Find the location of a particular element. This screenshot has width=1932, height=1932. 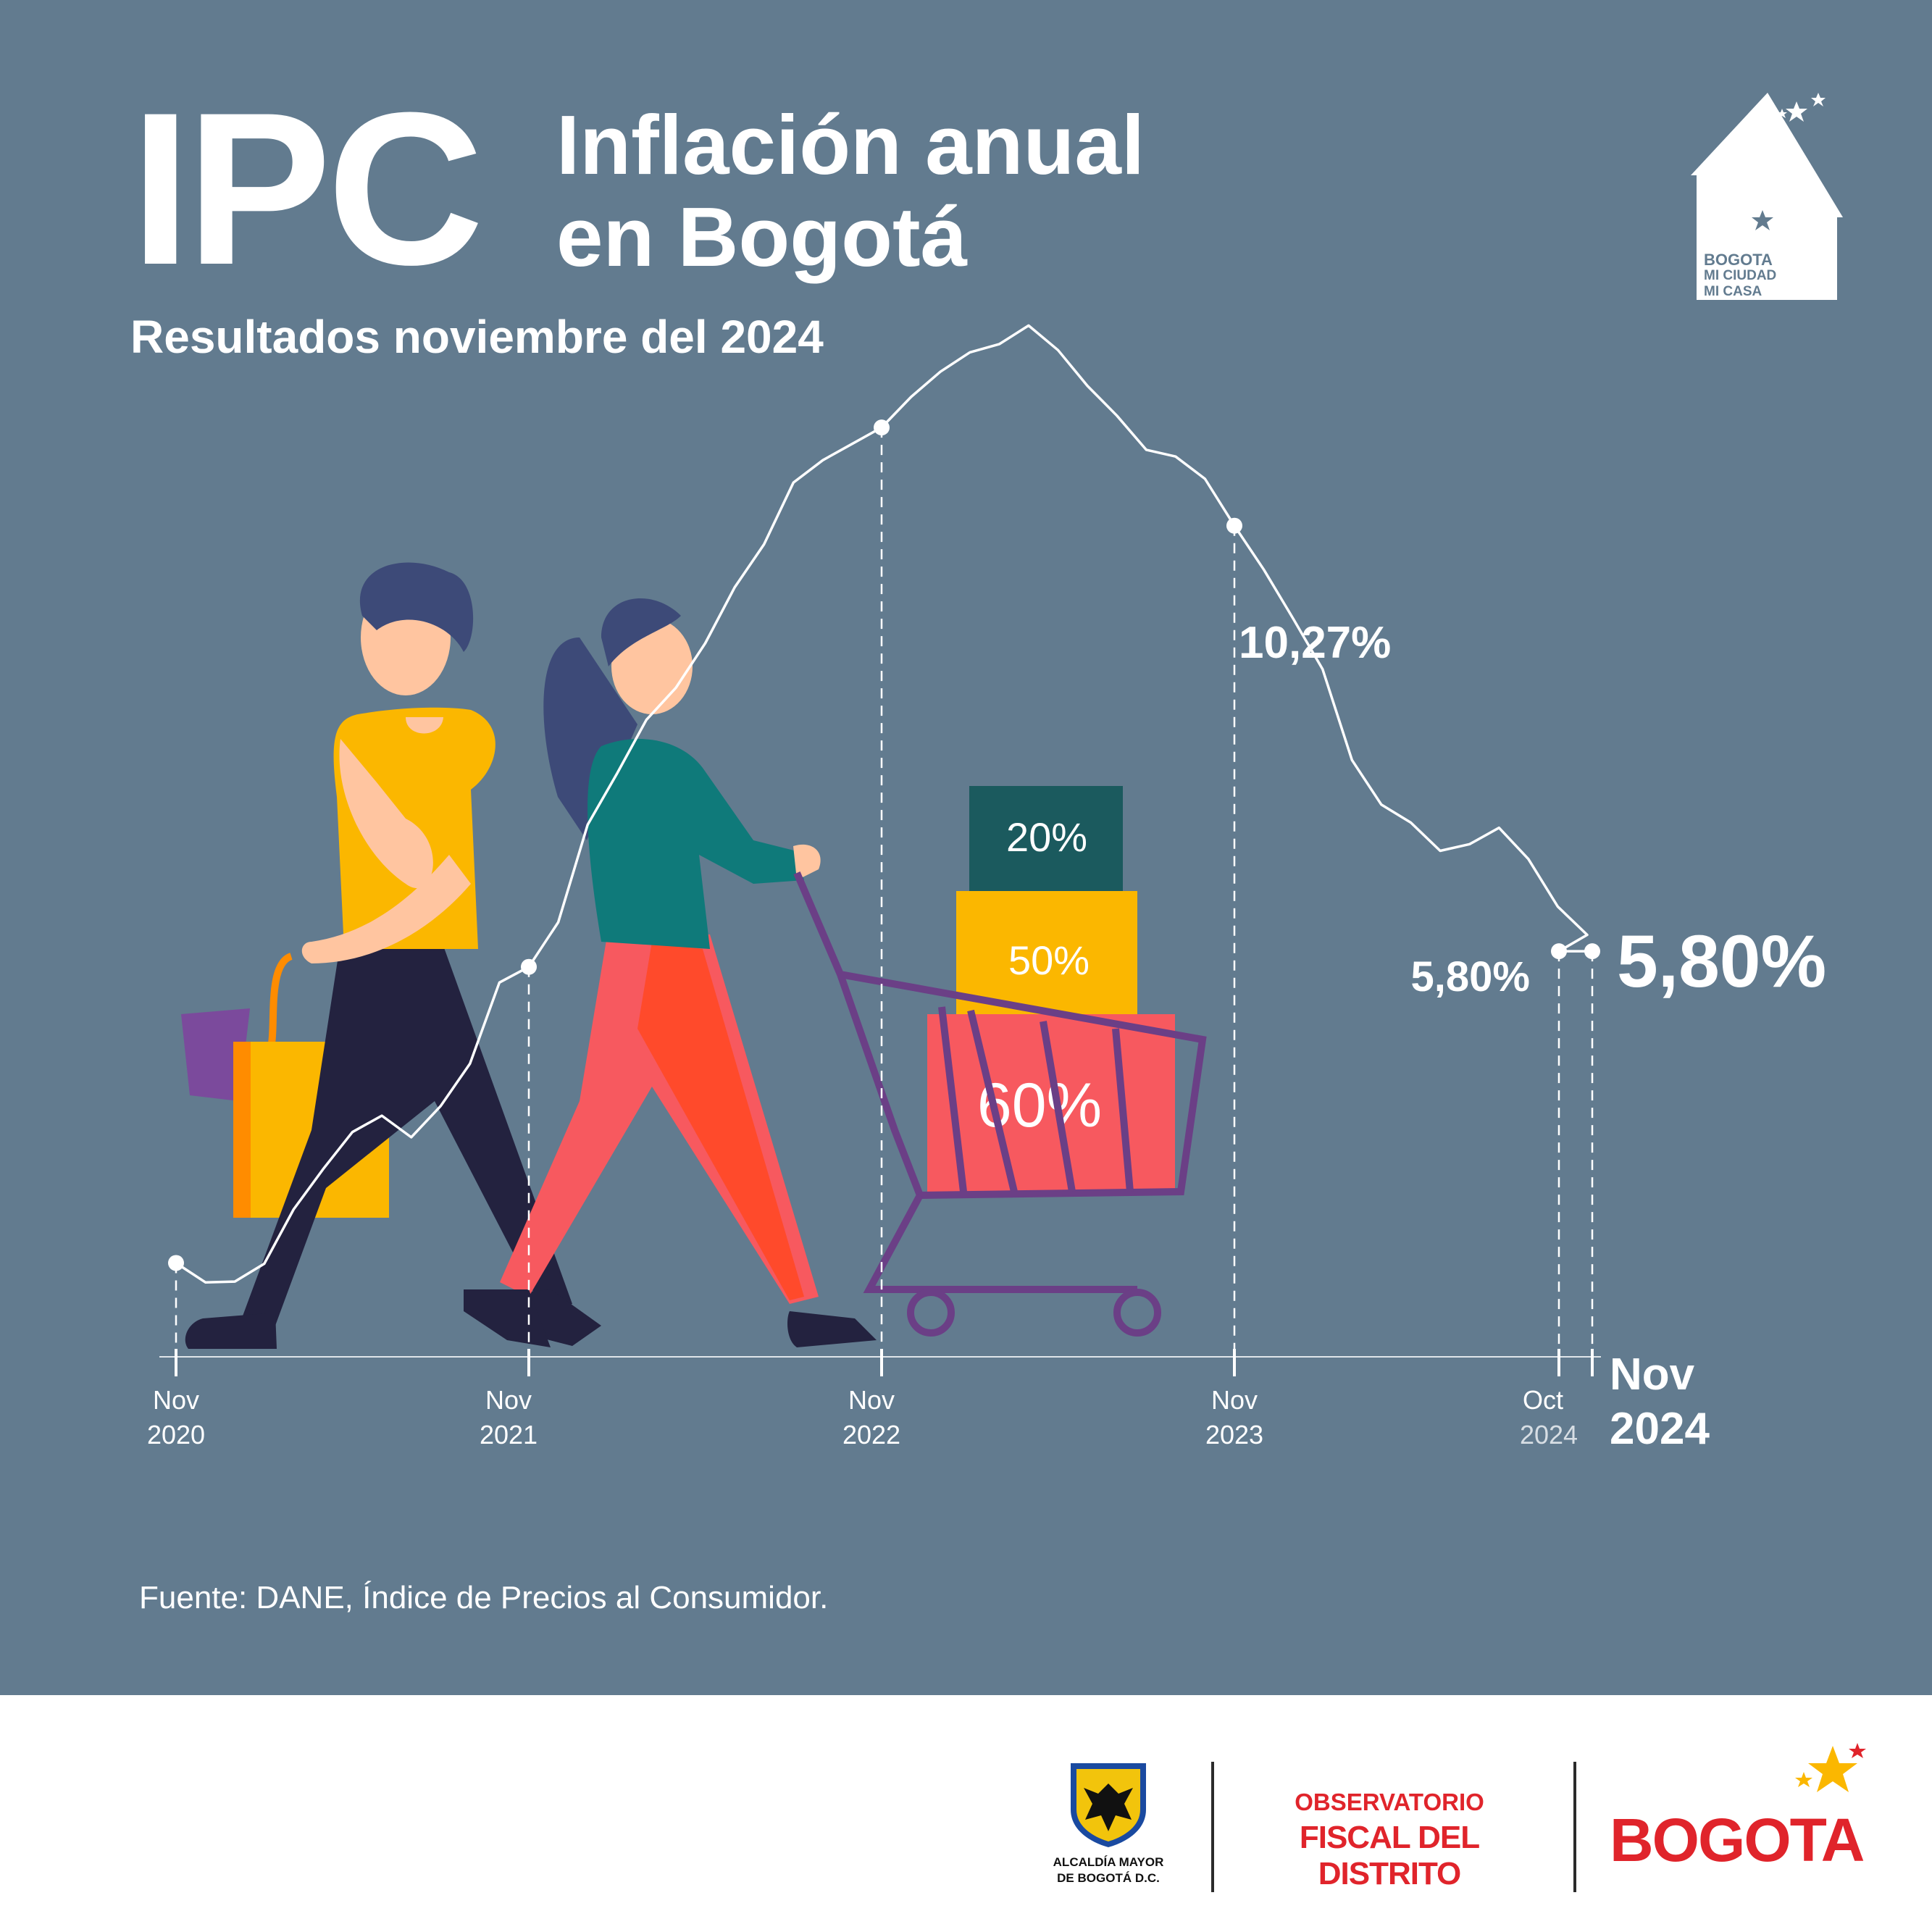

stars-icon is located at coordinates (1830, 1767).